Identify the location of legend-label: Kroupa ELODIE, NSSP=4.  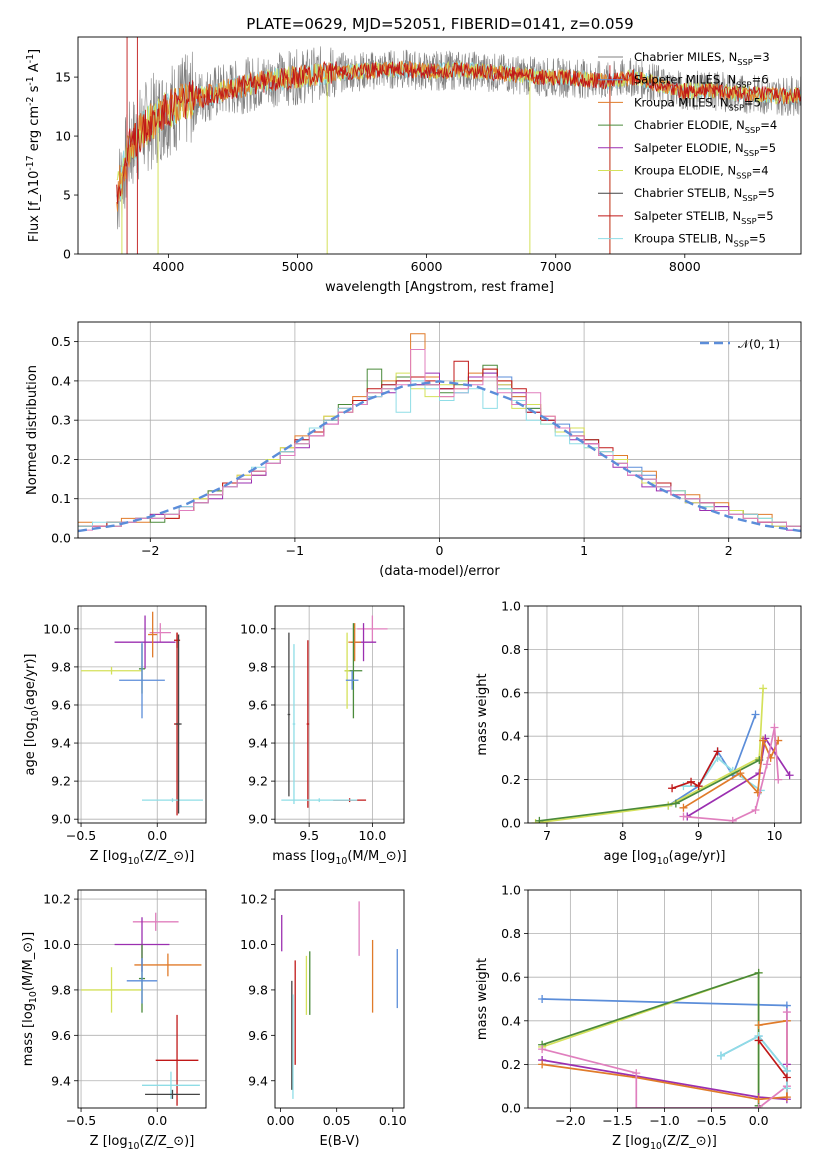
(701, 172).